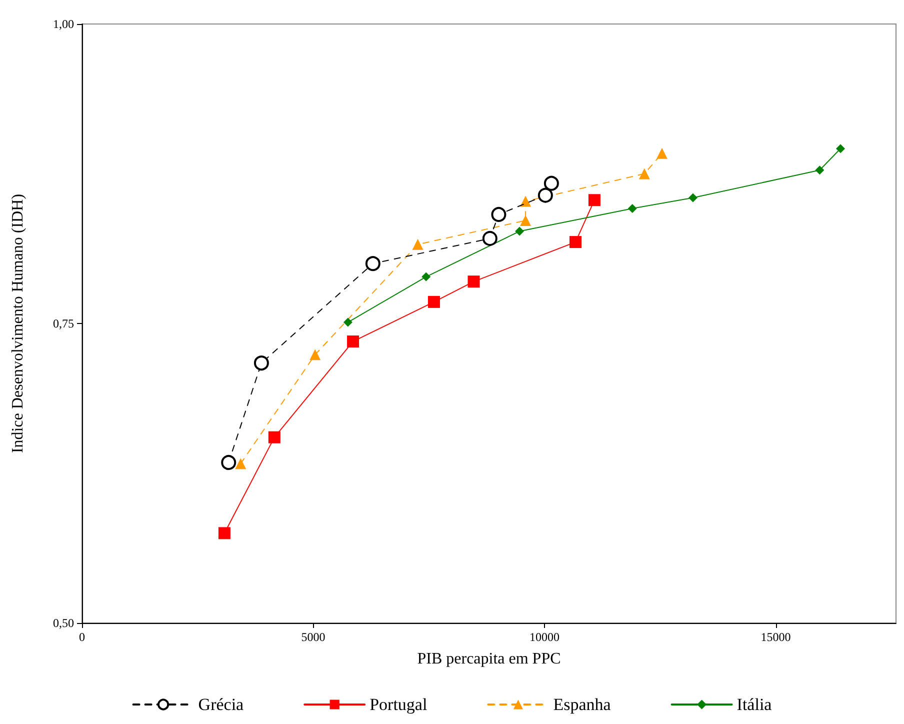 The width and height of the screenshot is (904, 724). Describe the element at coordinates (313, 637) in the screenshot. I see `x-tick-label: 5000` at that location.